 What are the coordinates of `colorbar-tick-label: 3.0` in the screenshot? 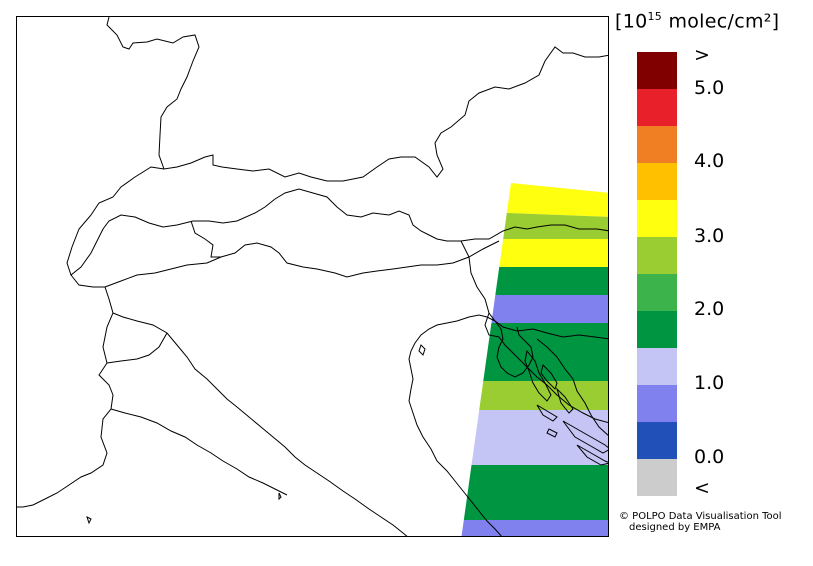 It's located at (709, 236).